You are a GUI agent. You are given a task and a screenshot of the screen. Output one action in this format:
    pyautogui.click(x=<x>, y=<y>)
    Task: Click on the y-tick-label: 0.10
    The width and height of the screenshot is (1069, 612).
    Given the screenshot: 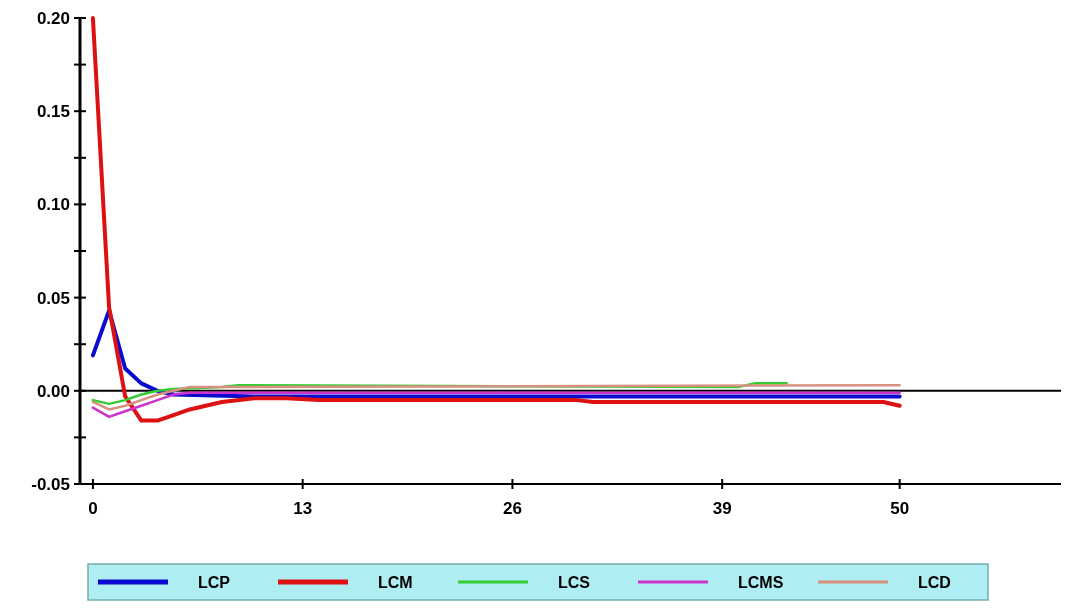 What is the action you would take?
    pyautogui.click(x=53, y=205)
    